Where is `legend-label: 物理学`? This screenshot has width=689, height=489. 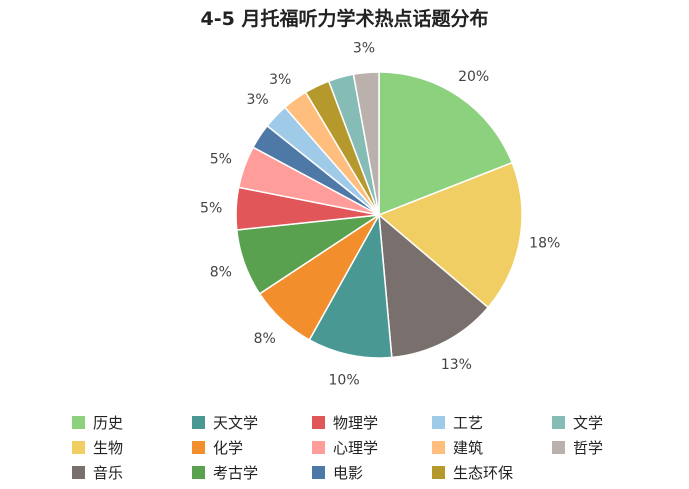
legend-label: 物理学 is located at coordinates (356, 423).